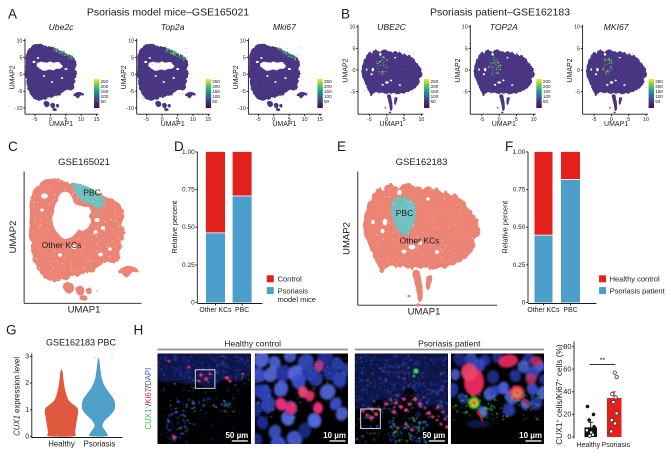 This screenshot has width=671, height=459. I want to click on svg-text: 3, so click(27, 357).